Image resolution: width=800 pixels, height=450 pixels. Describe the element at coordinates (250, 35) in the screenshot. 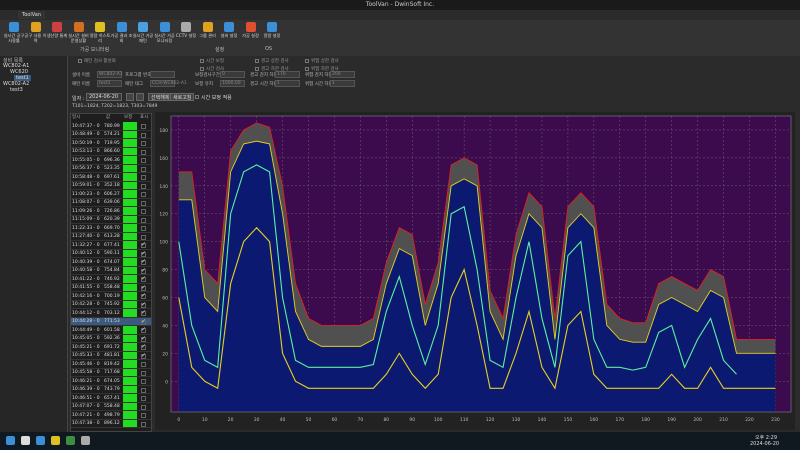

I see `toolbar-button: 가공 설정` at that location.